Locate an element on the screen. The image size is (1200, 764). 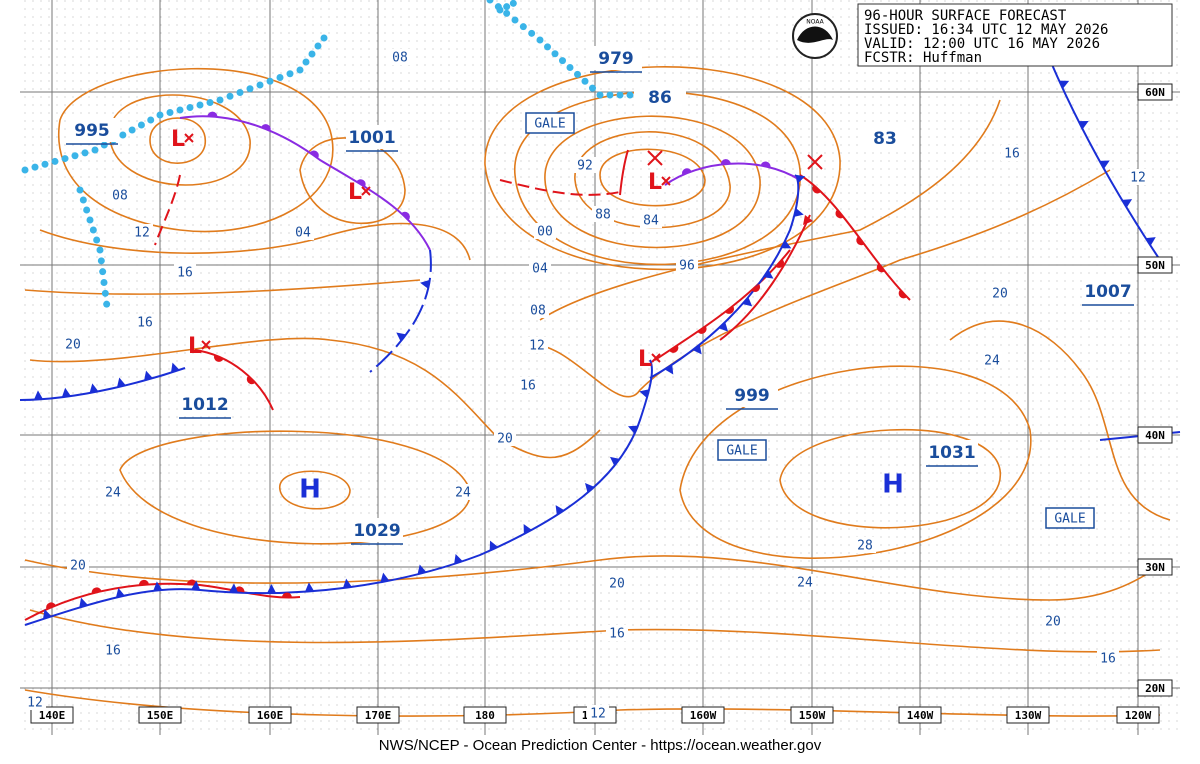
isobar-label: 96 is located at coordinates (687, 266).